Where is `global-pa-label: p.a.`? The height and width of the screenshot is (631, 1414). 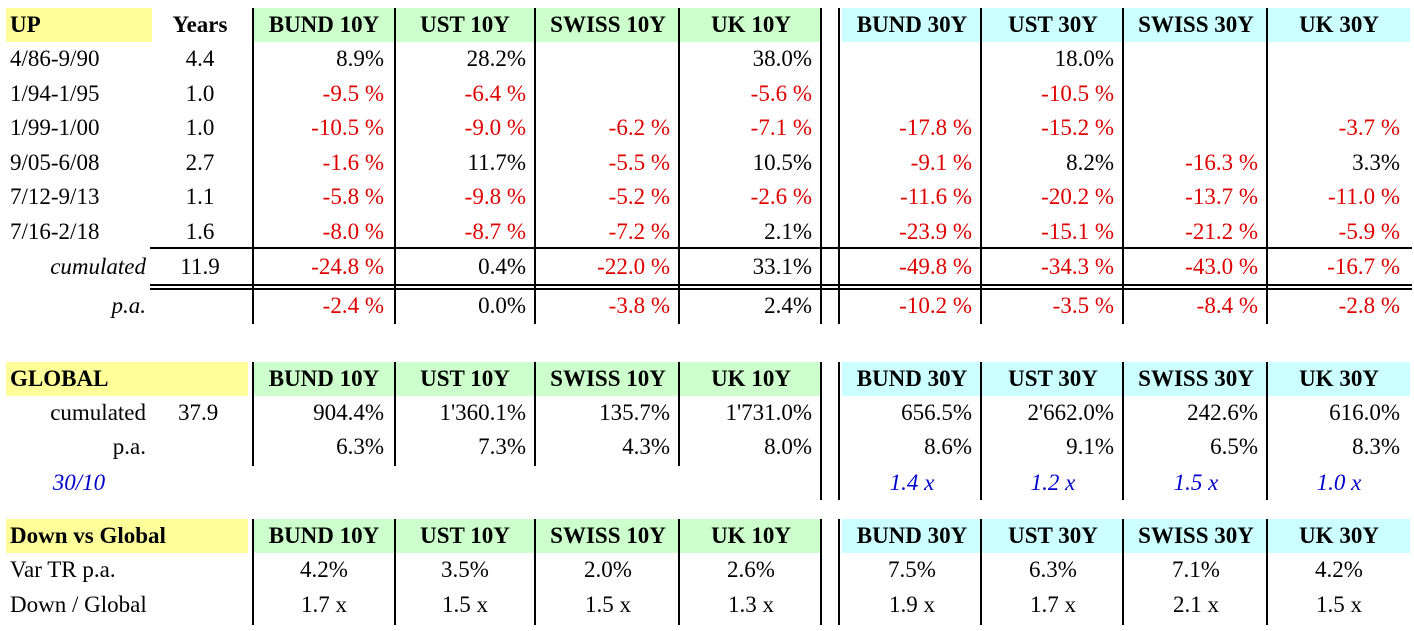
global-pa-label: p.a. is located at coordinates (129, 446).